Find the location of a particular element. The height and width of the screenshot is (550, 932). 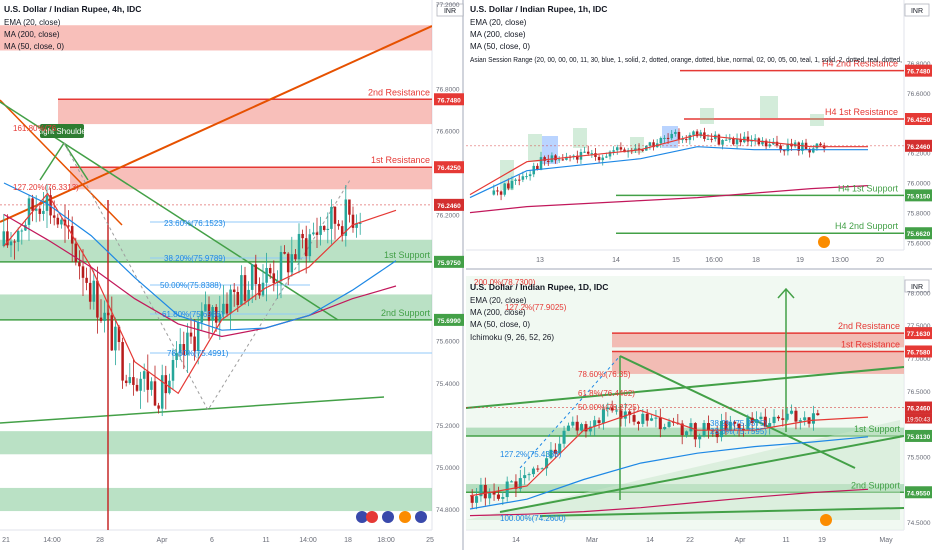

price-axis-tag-label: 76.7480 is located at coordinates (449, 100).